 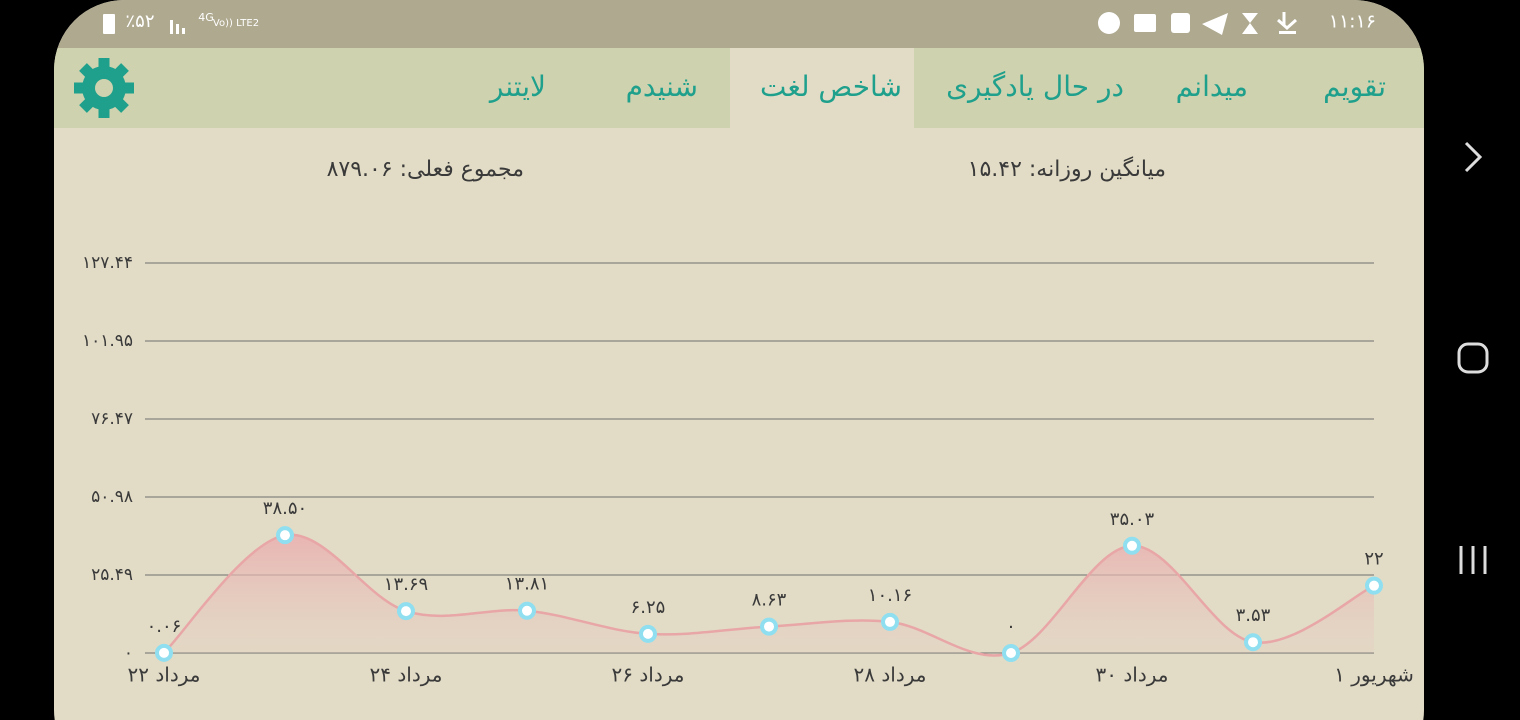 What do you see at coordinates (1132, 519) in the screenshot?
I see `value-label: ۳۵.۰۳` at bounding box center [1132, 519].